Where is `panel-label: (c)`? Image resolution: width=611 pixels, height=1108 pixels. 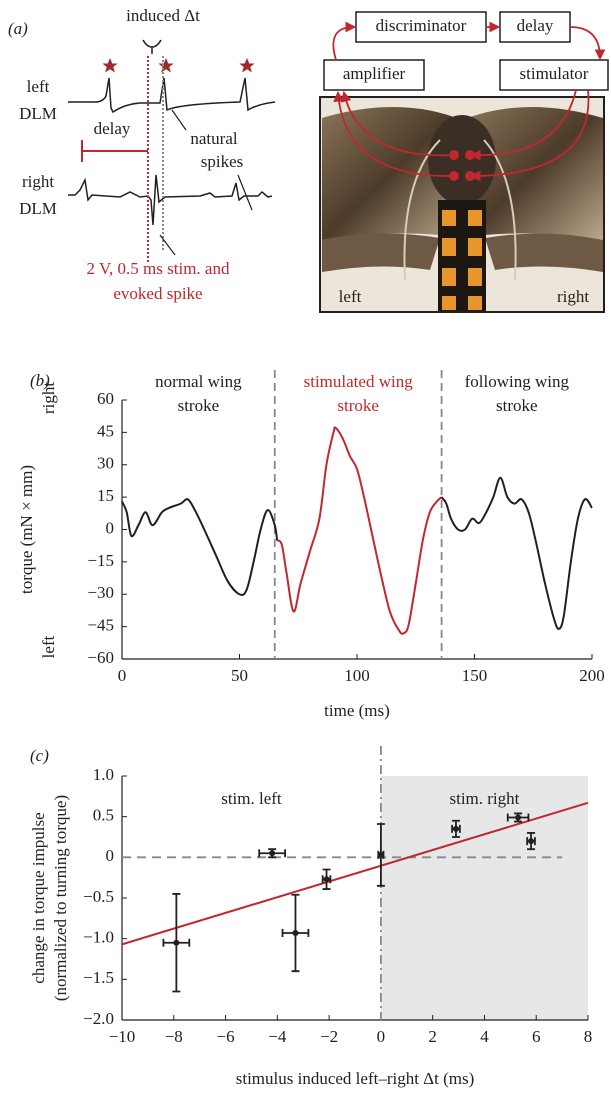 panel-label: (c) is located at coordinates (39, 755).